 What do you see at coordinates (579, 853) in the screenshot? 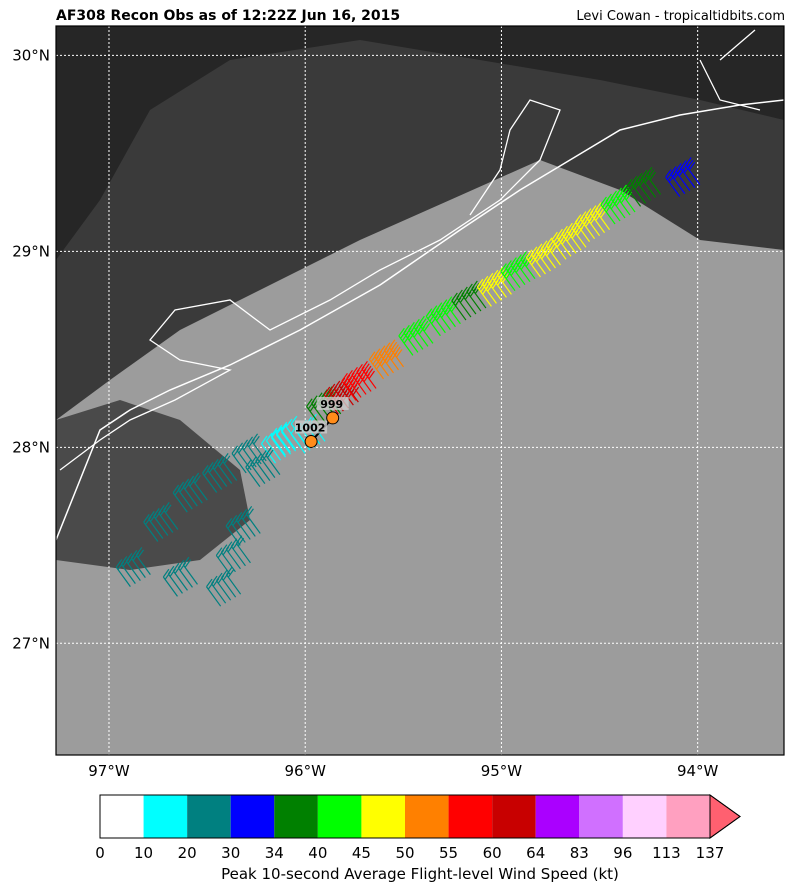
I see `colorbar-tick-label: 83` at bounding box center [579, 853].